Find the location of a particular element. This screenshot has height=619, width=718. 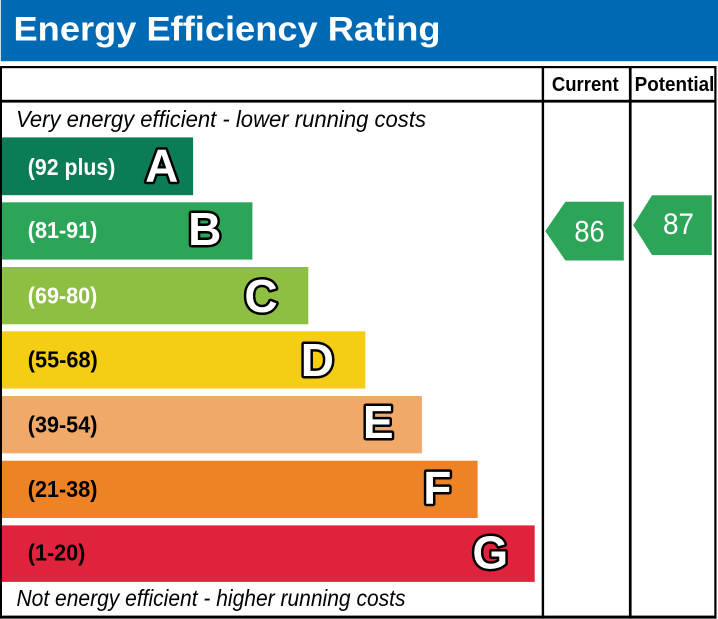

svg-text: C is located at coordinates (260, 296).